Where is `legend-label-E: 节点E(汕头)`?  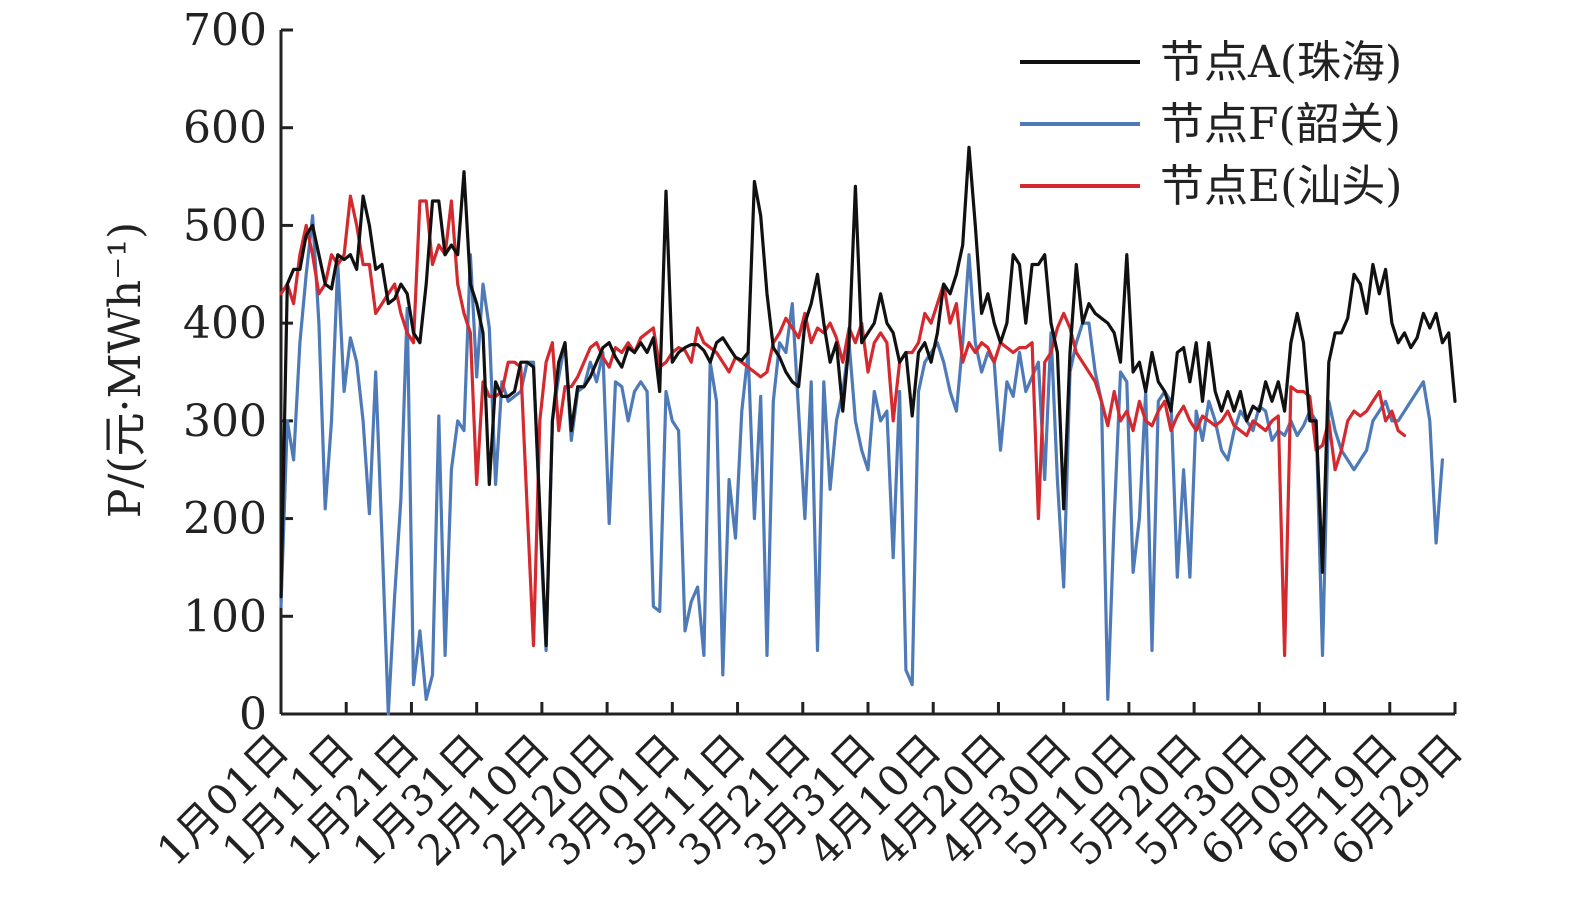 legend-label-E: 节点E(汕头) is located at coordinates (1281, 186).